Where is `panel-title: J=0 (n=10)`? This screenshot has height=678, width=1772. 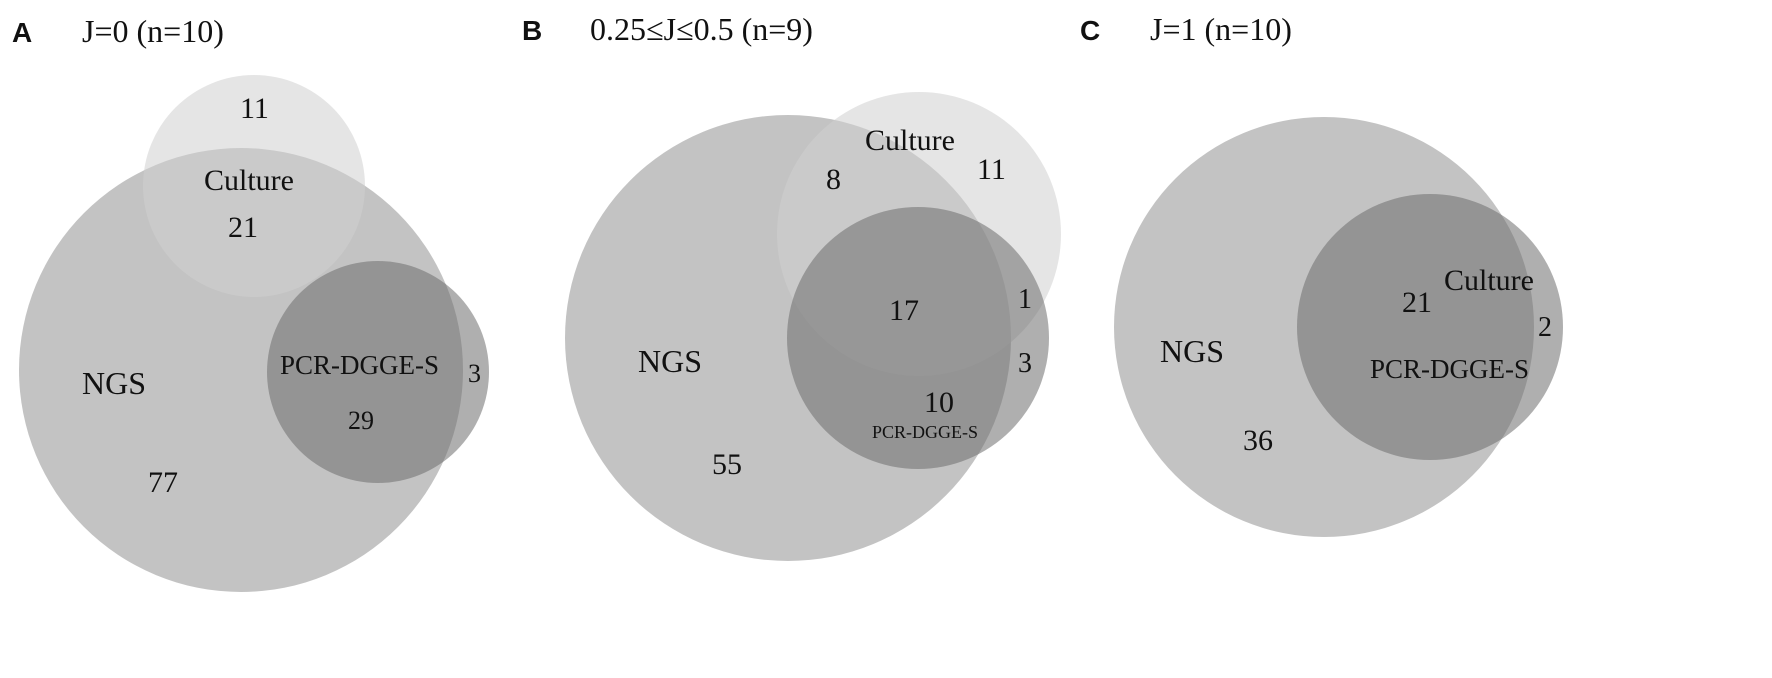 panel-title: J=0 (n=10) is located at coordinates (153, 31).